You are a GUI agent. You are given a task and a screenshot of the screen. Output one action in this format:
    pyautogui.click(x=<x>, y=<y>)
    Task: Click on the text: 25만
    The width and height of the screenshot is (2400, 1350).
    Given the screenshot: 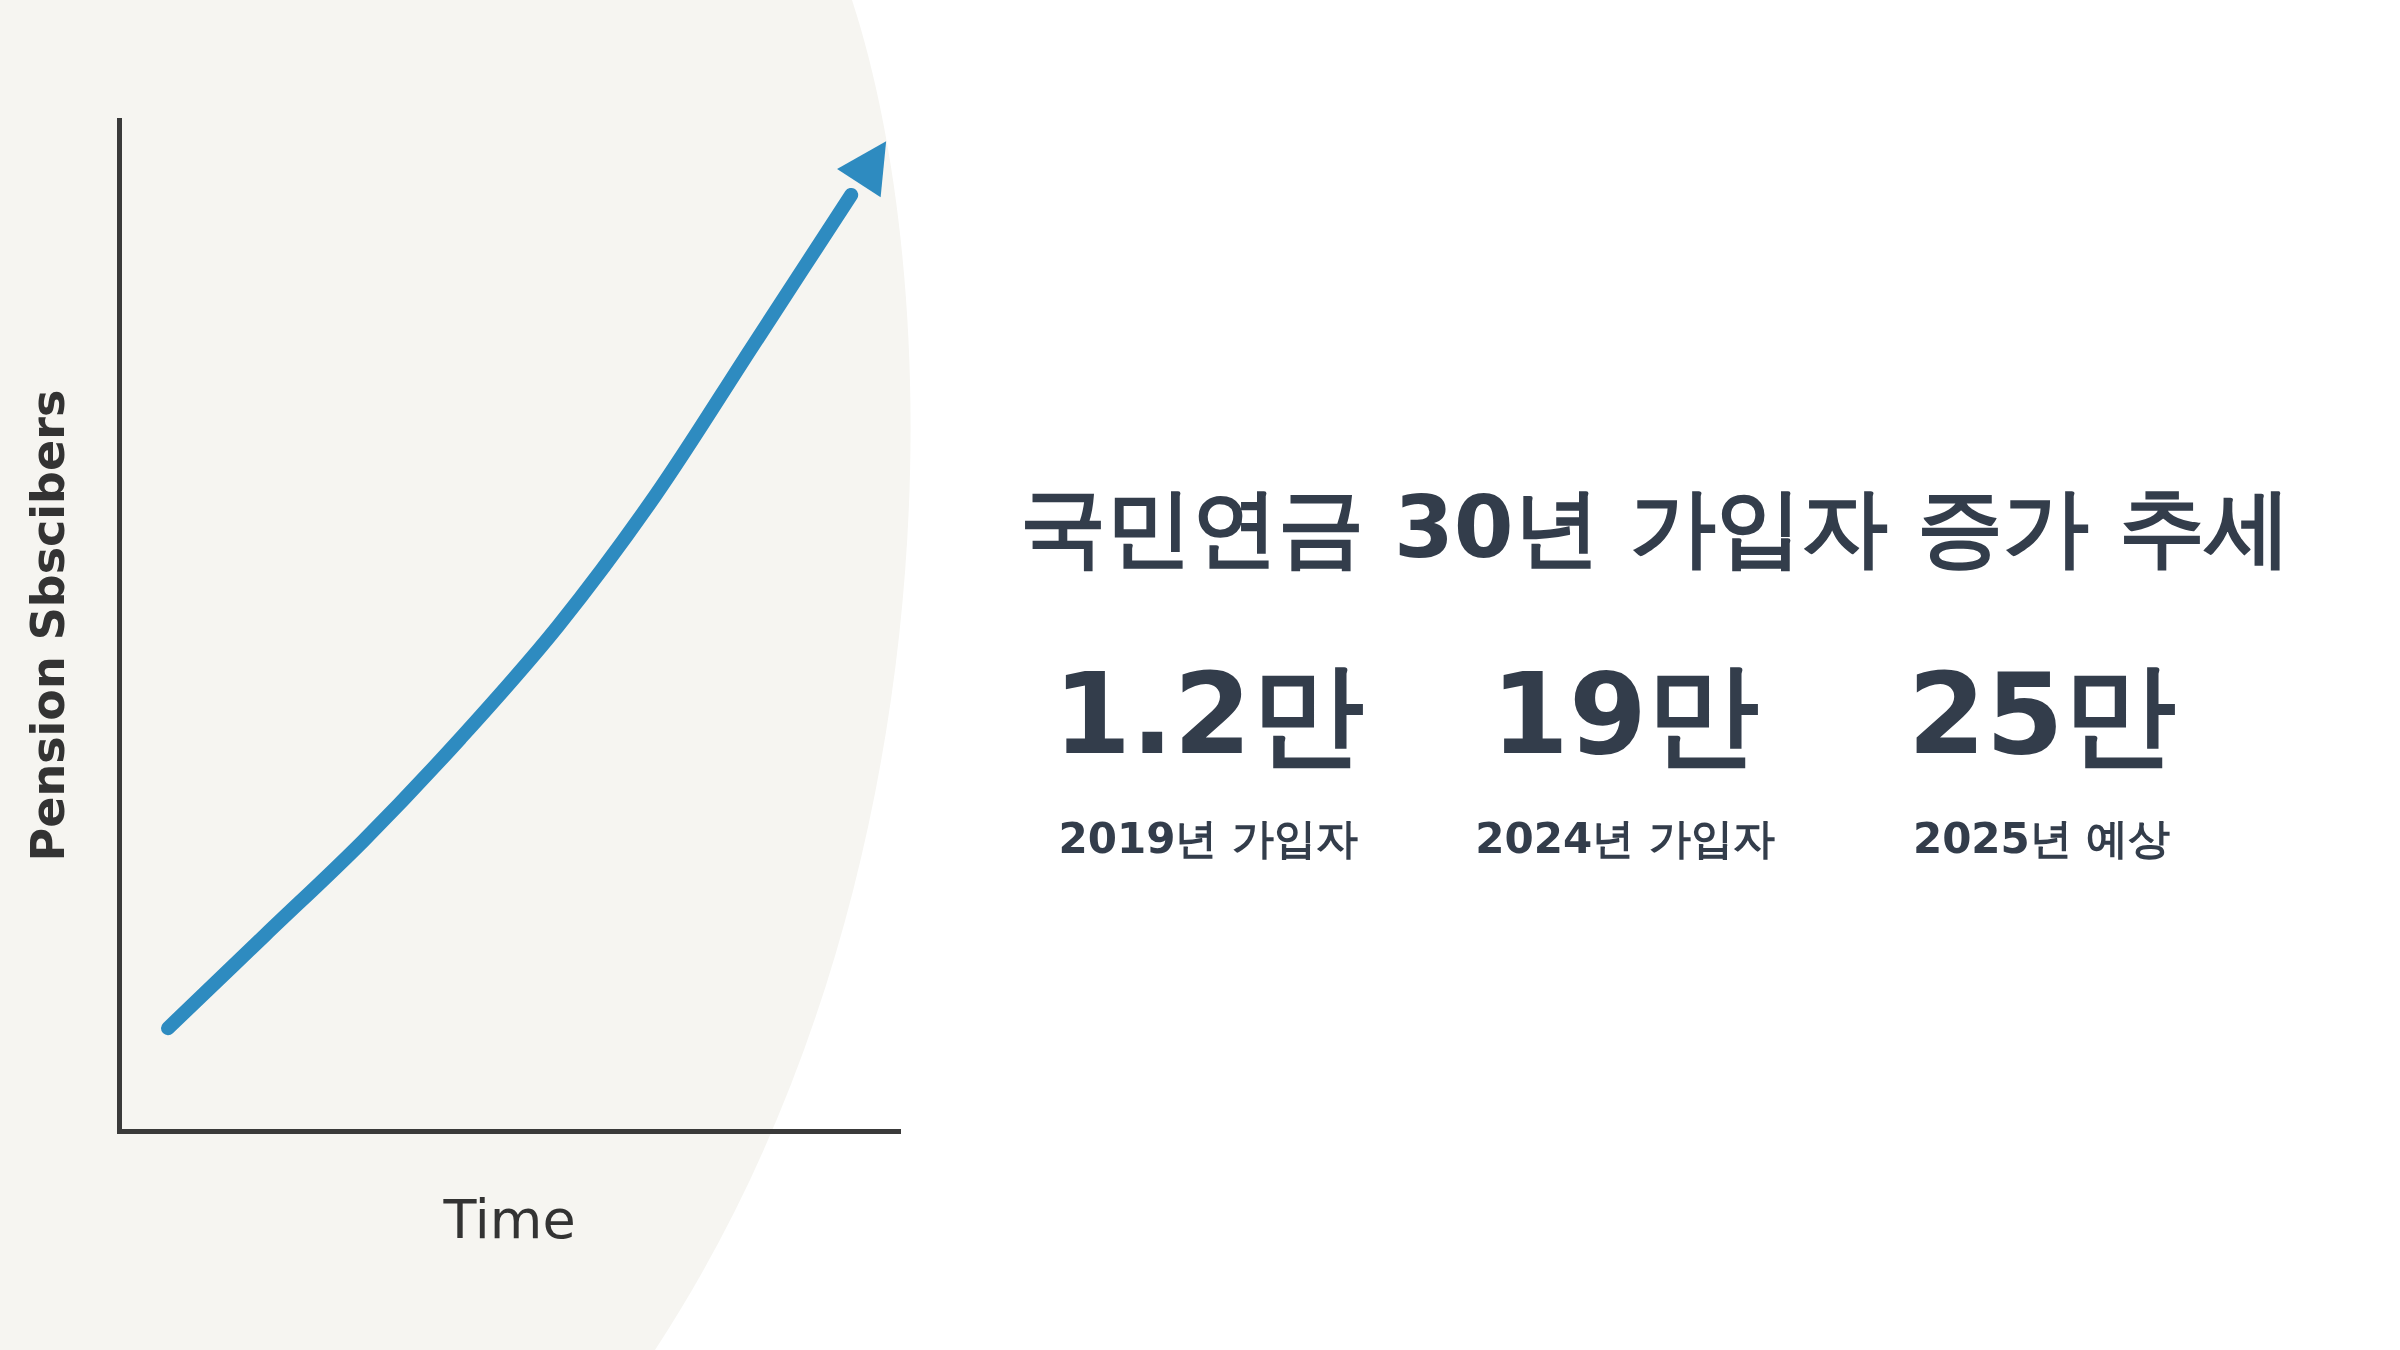 What is the action you would take?
    pyautogui.click(x=2041, y=714)
    